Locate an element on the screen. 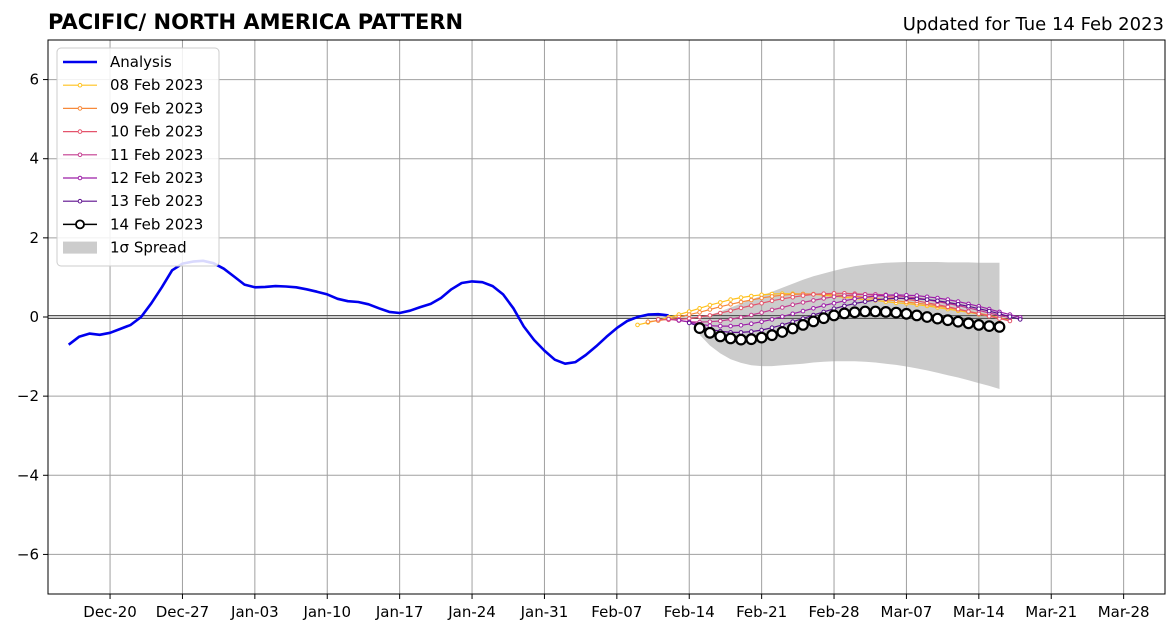  y-tick-label: 6 is located at coordinates (34, 80).